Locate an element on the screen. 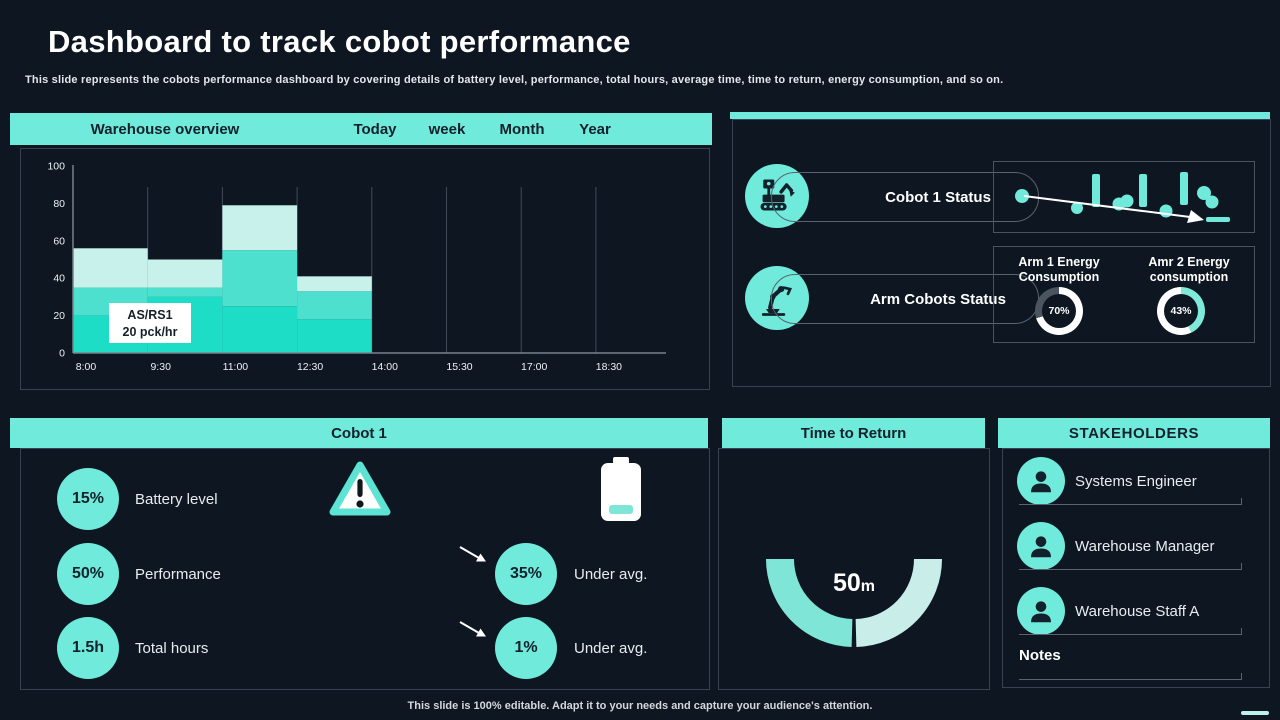  svg-text: 20 is located at coordinates (59, 316).